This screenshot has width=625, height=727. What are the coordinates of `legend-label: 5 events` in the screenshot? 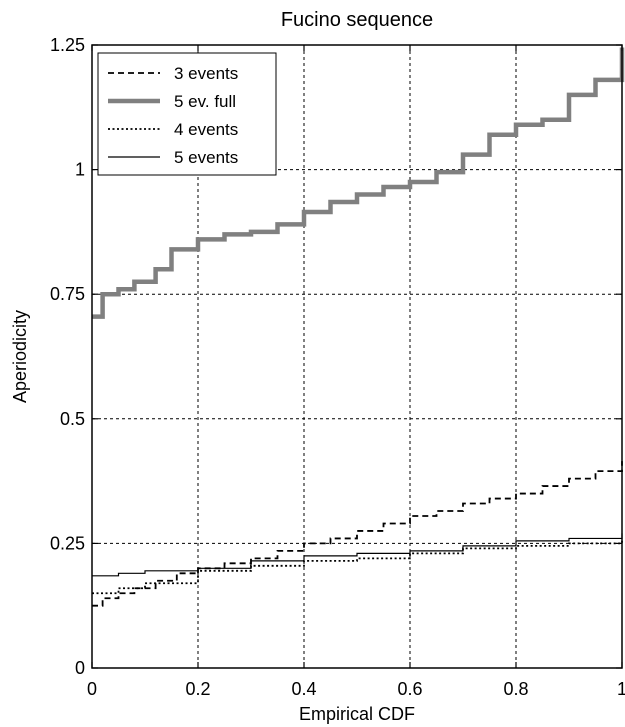 It's located at (206, 157).